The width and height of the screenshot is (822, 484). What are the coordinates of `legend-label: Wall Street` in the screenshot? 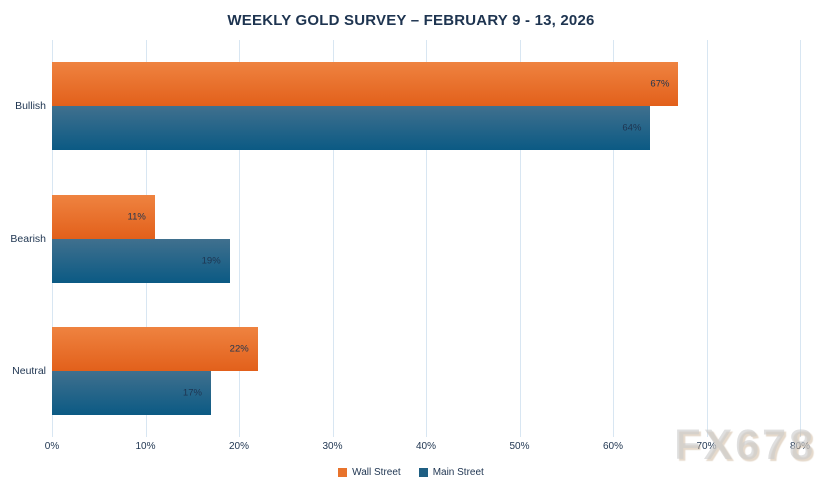 It's located at (376, 472).